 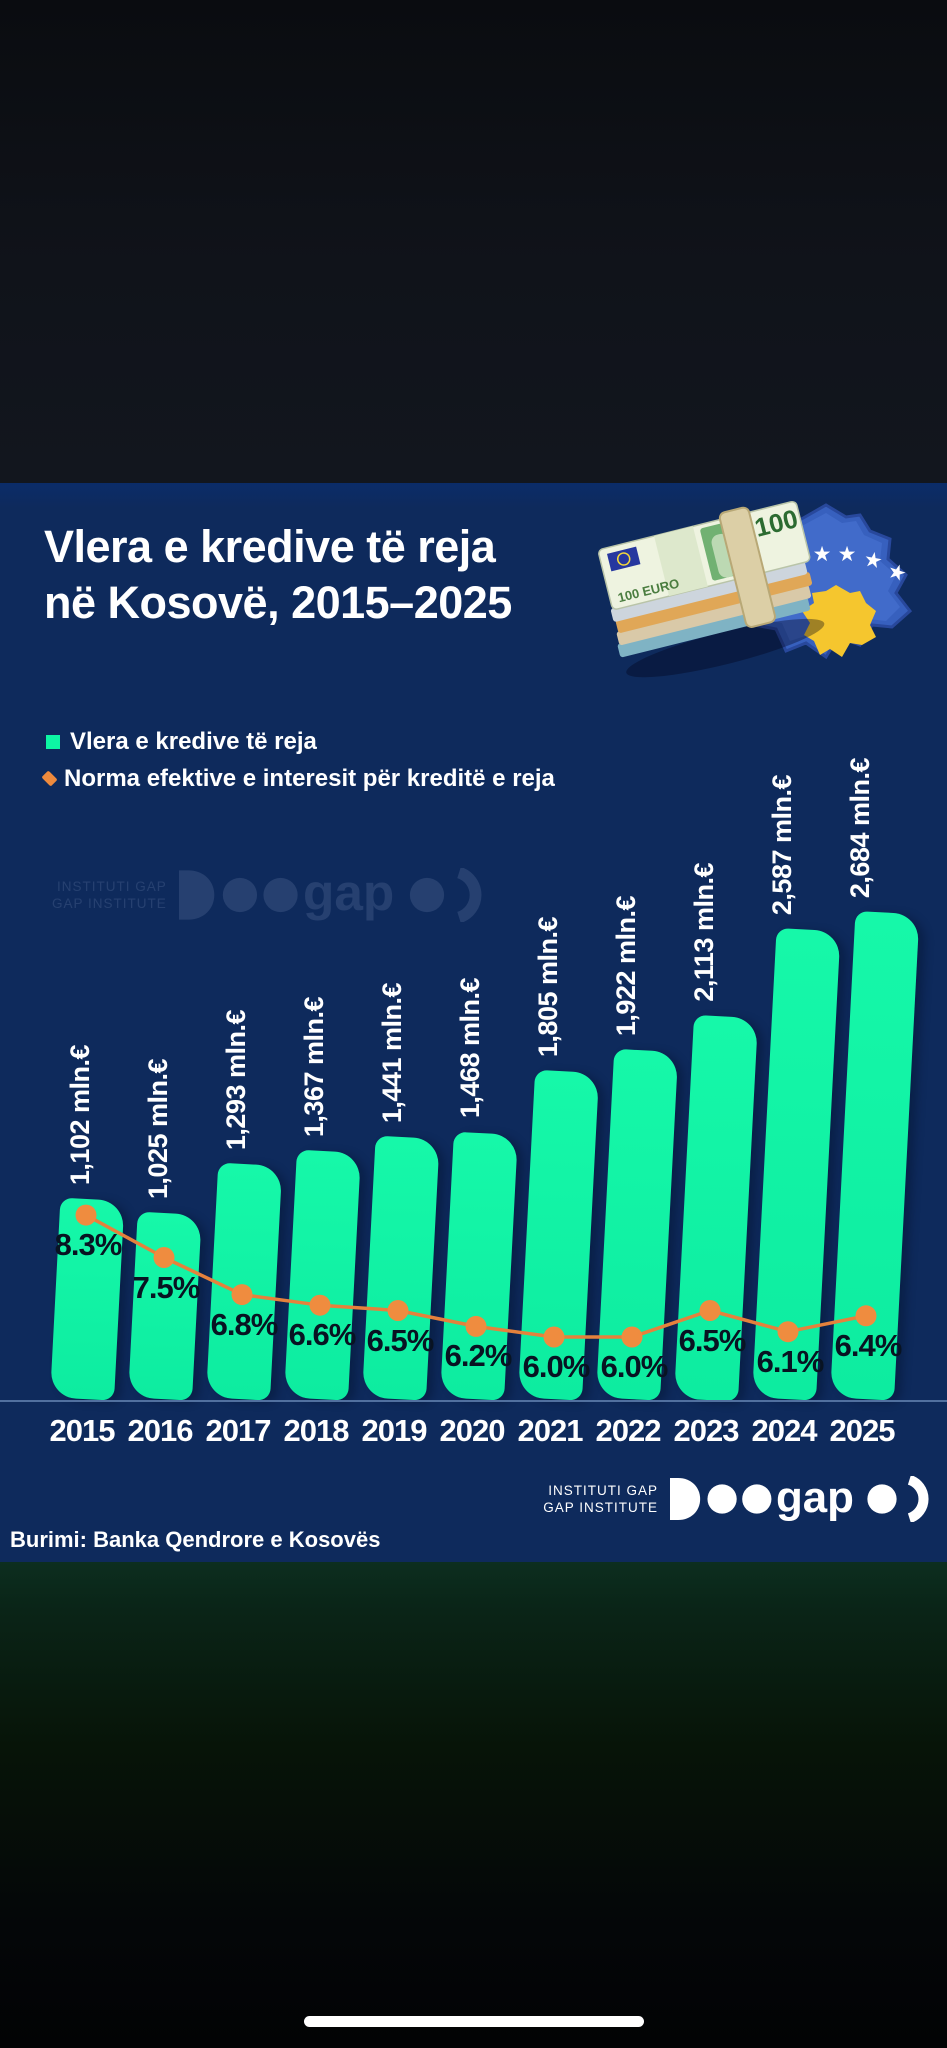 I want to click on x-tick-label: 2022, so click(x=628, y=1430).